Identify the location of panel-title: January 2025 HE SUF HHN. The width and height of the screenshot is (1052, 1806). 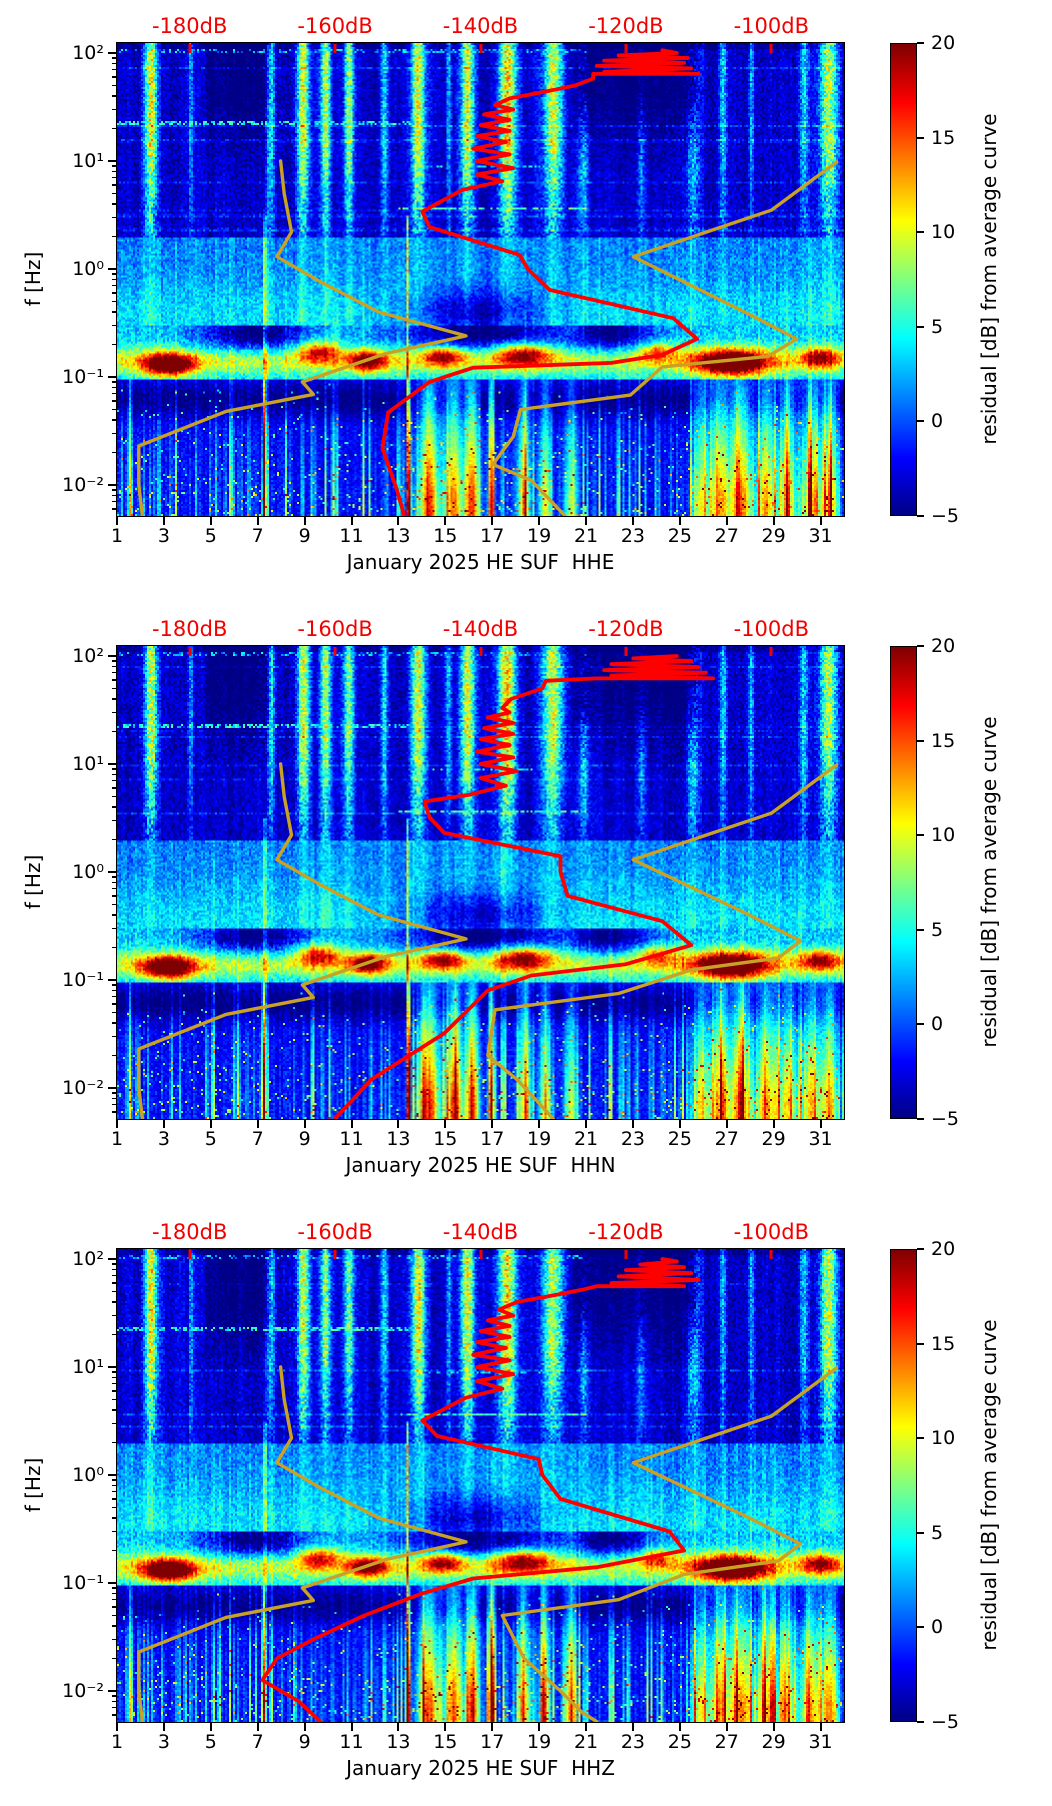
(480, 1165).